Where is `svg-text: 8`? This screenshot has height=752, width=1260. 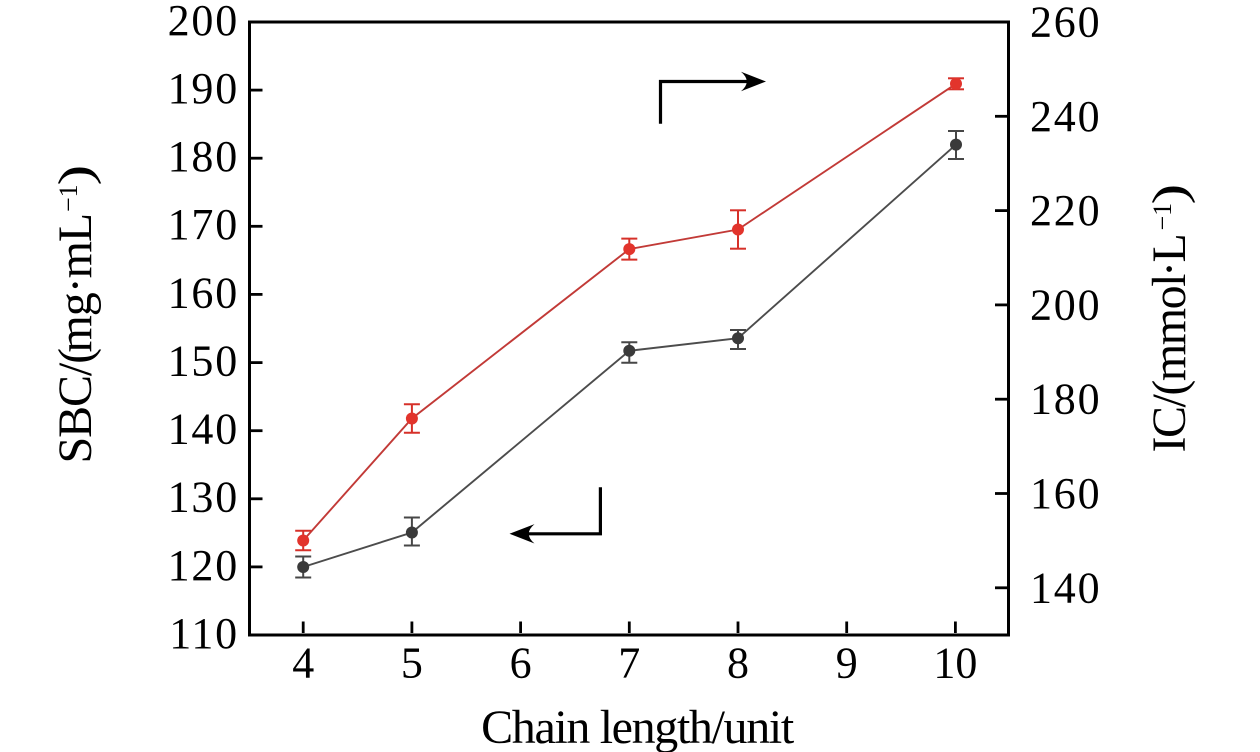 svg-text: 8 is located at coordinates (738, 663).